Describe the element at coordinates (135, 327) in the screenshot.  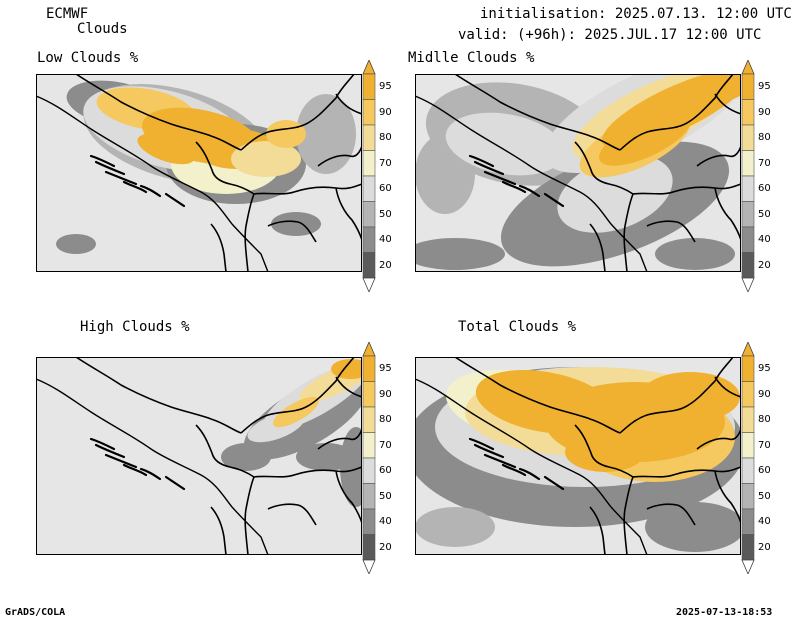
I see `panel-title-high: High Clouds %` at that location.